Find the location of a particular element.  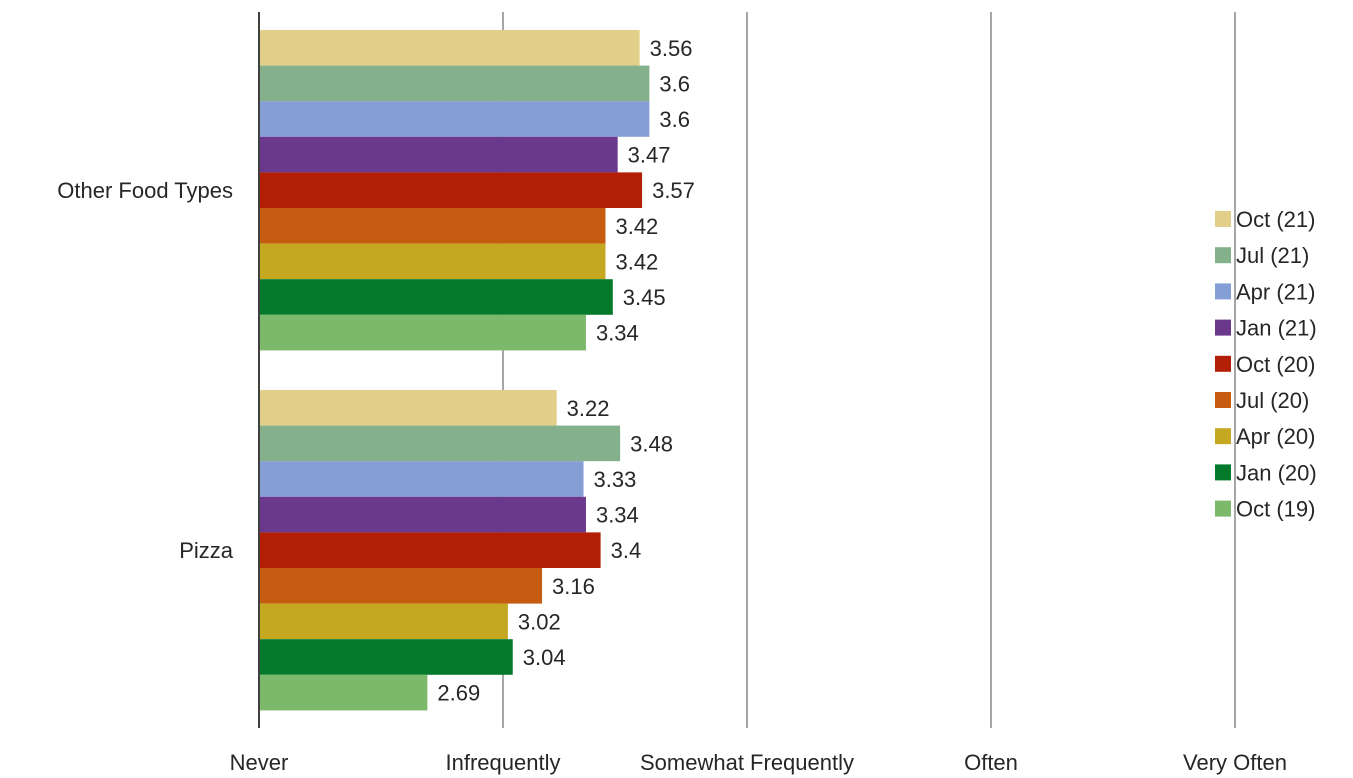

x-tick-label: Very Often is located at coordinates (1235, 762).